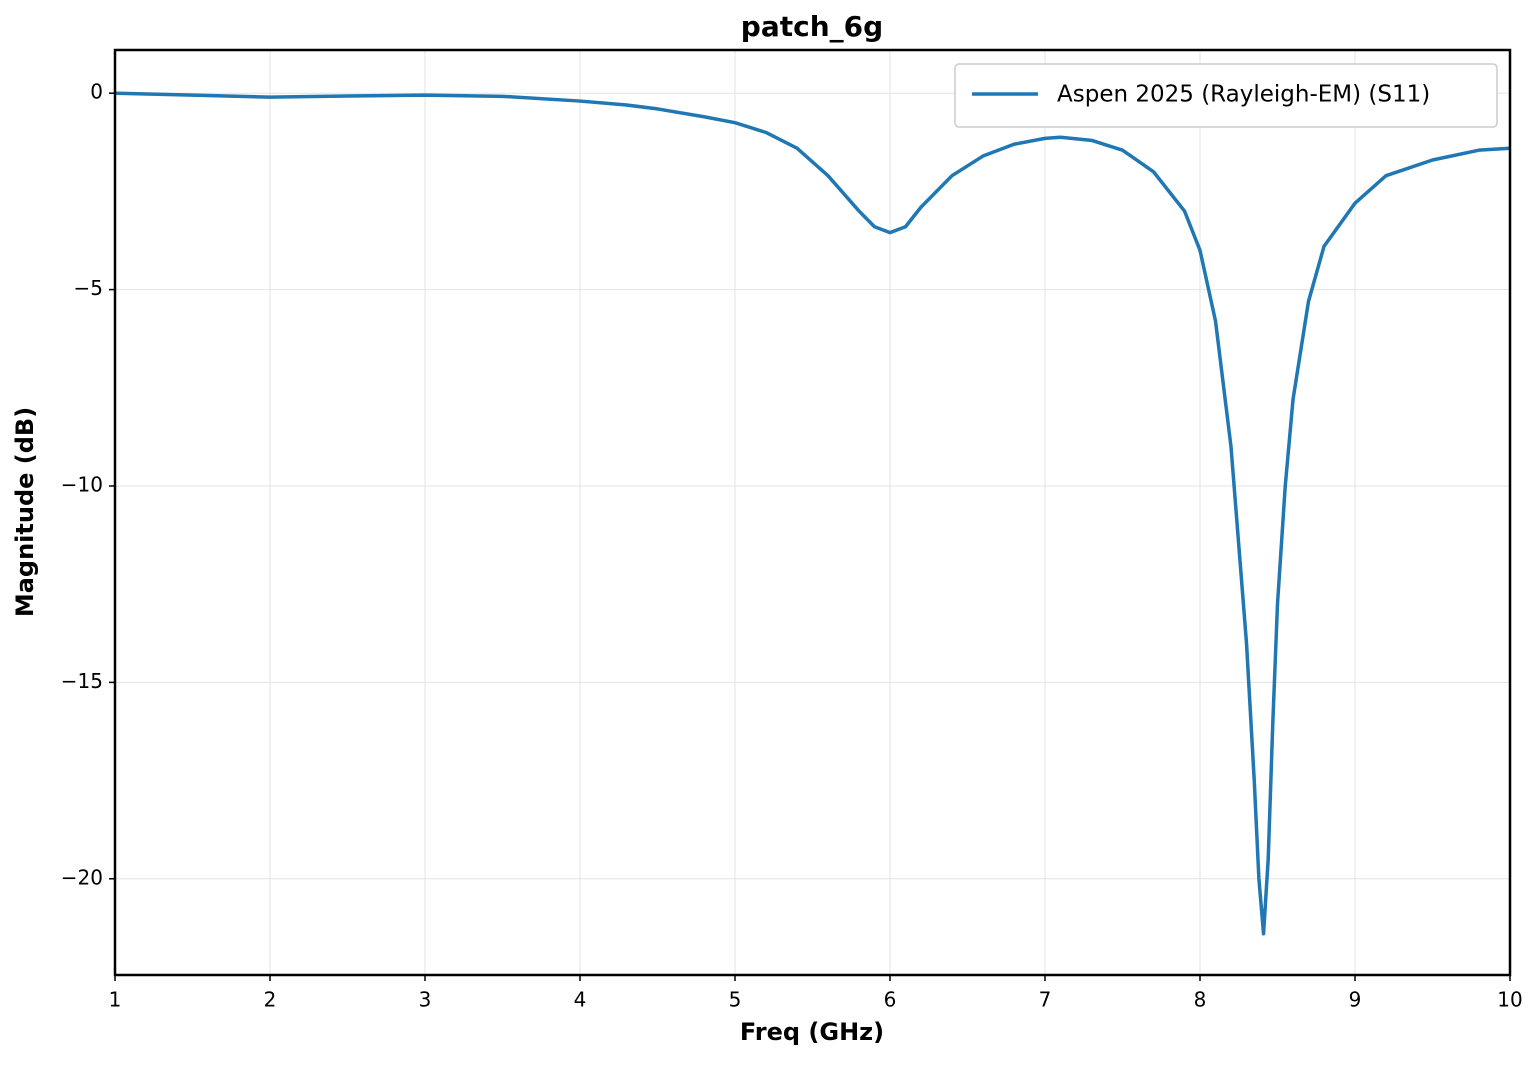 The image size is (1540, 1067). What do you see at coordinates (890, 1000) in the screenshot?
I see `x-tick-label: 6` at bounding box center [890, 1000].